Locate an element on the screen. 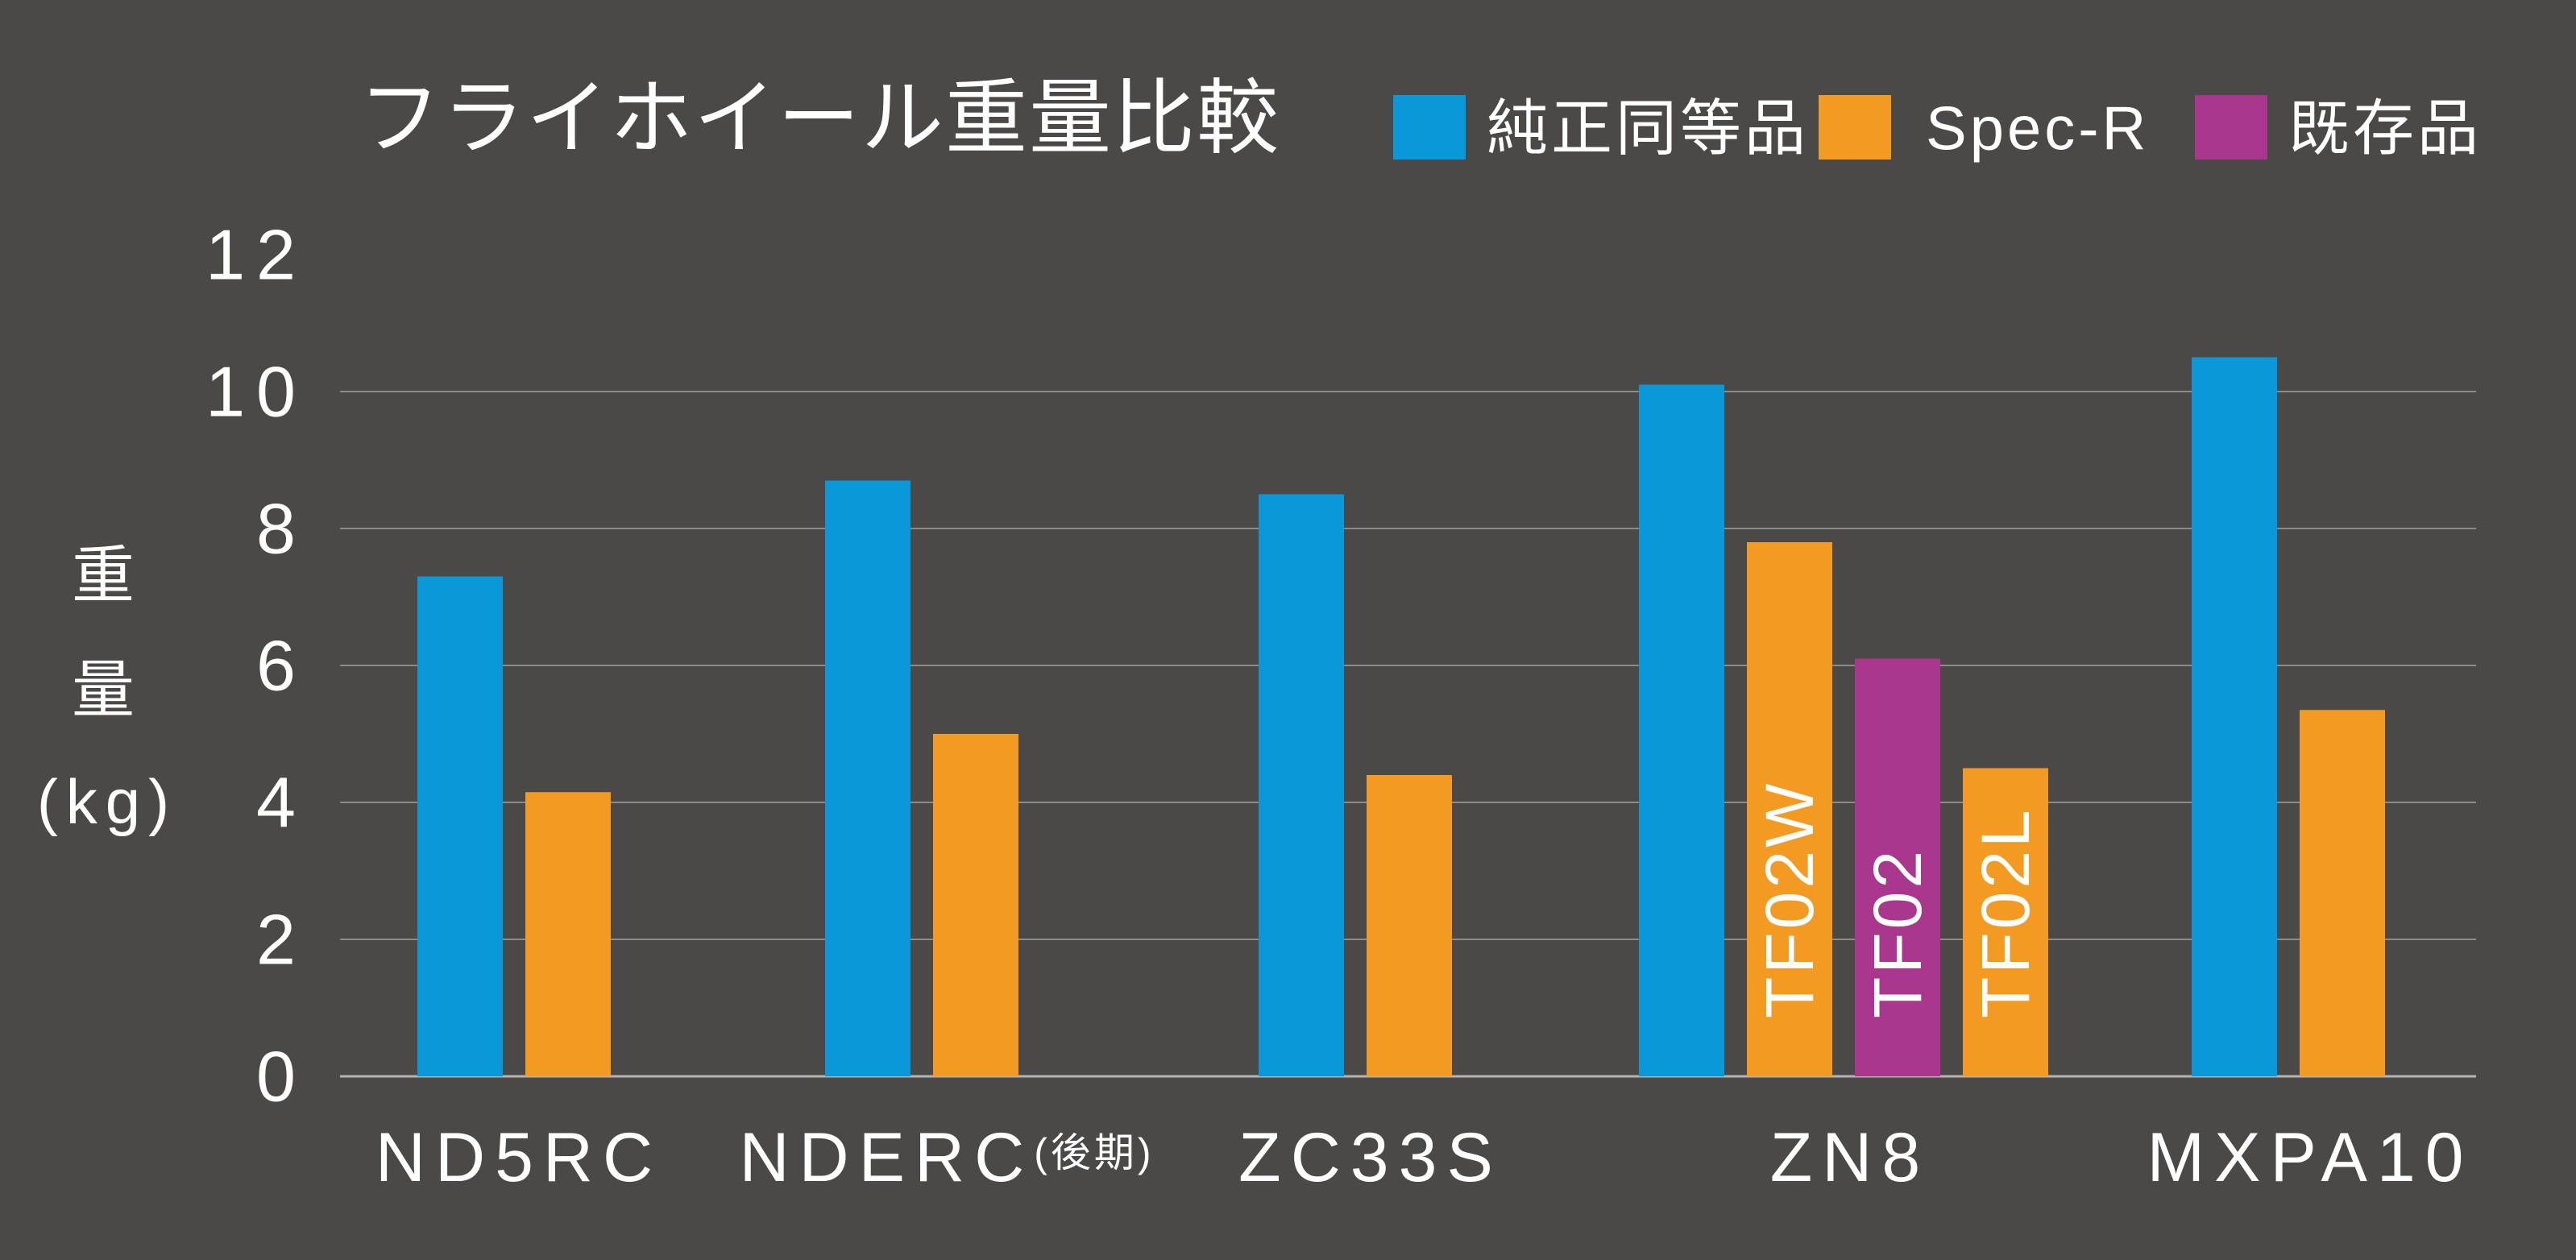 The image size is (2576, 1260). x-tick-label-nderc: NDERC(後期) is located at coordinates (946, 1157).